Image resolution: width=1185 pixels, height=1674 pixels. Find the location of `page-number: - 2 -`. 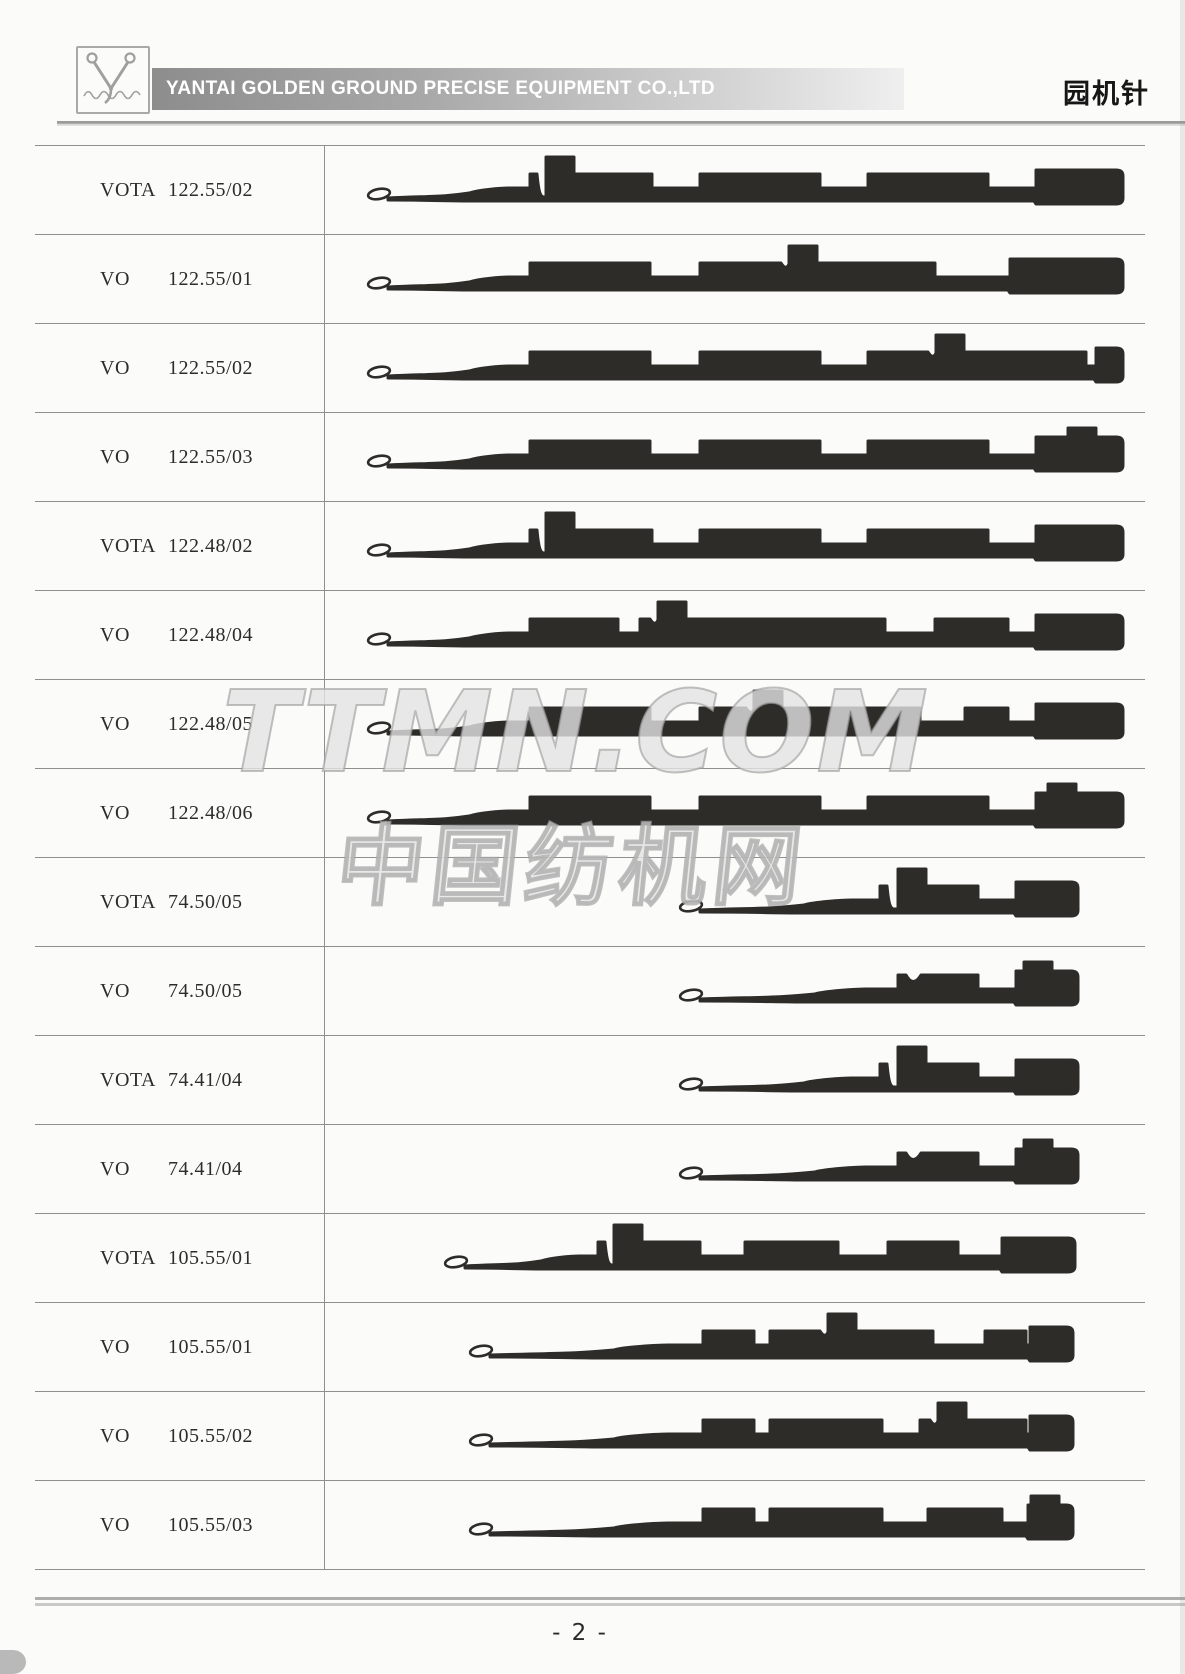

page-number: - 2 - is located at coordinates (580, 1633).